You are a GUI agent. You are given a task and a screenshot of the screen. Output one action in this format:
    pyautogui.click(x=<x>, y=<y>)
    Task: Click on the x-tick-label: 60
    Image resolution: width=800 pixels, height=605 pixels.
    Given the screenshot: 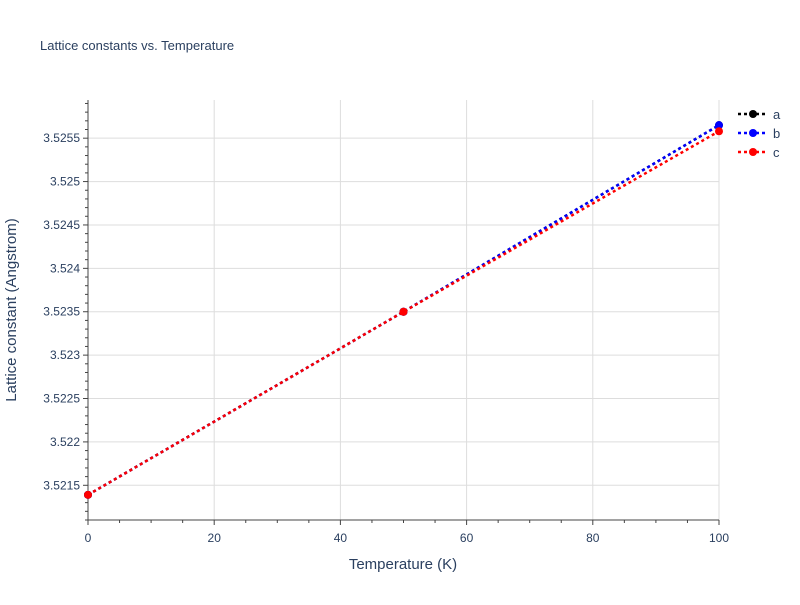 What is the action you would take?
    pyautogui.click(x=467, y=538)
    